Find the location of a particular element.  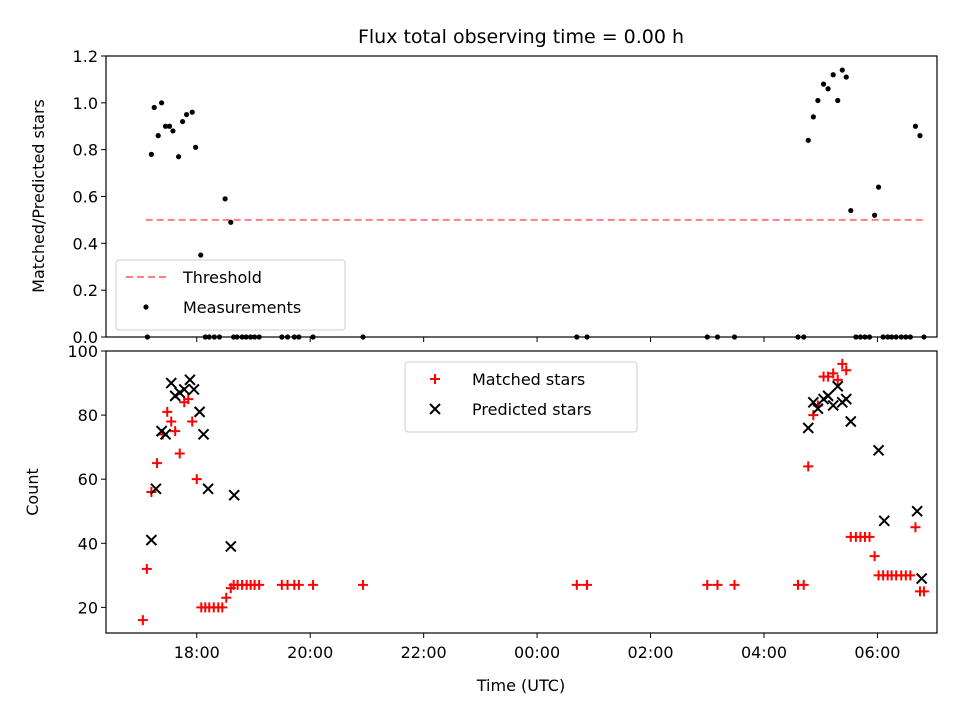

x-tick-label: 02:00 is located at coordinates (650, 652).